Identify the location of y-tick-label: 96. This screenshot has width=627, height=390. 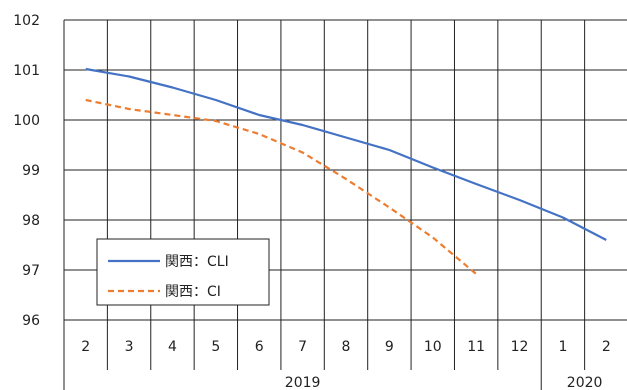
(31, 321).